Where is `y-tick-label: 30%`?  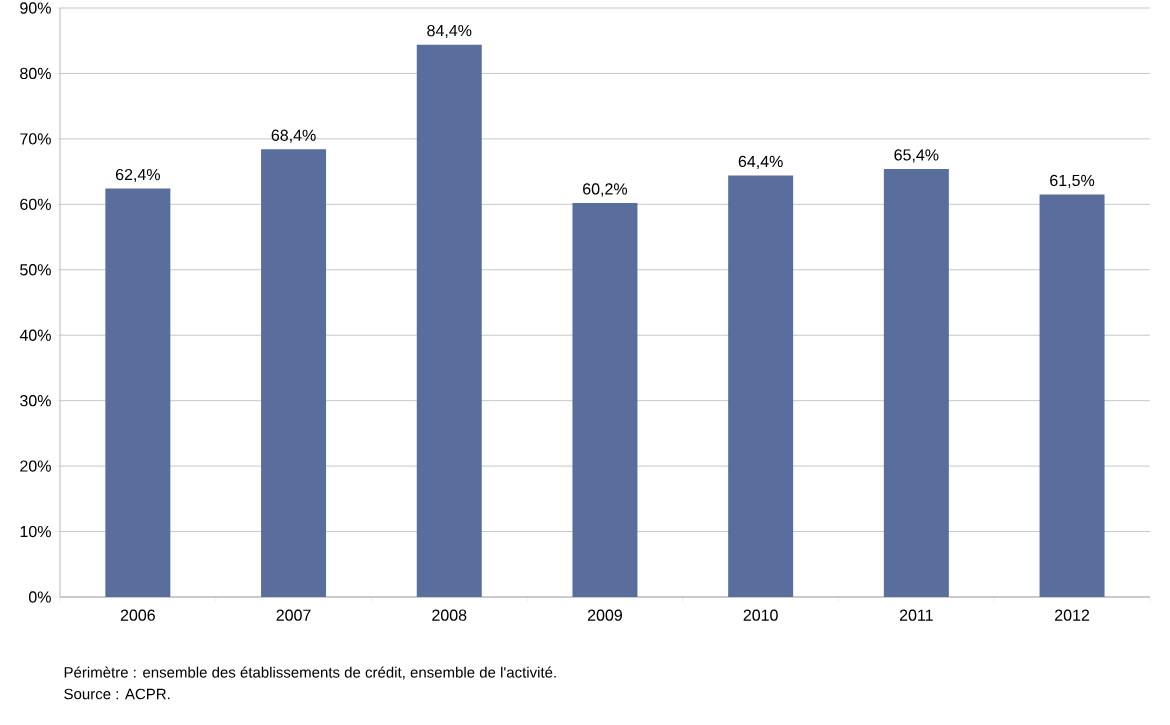 y-tick-label: 30% is located at coordinates (35, 401).